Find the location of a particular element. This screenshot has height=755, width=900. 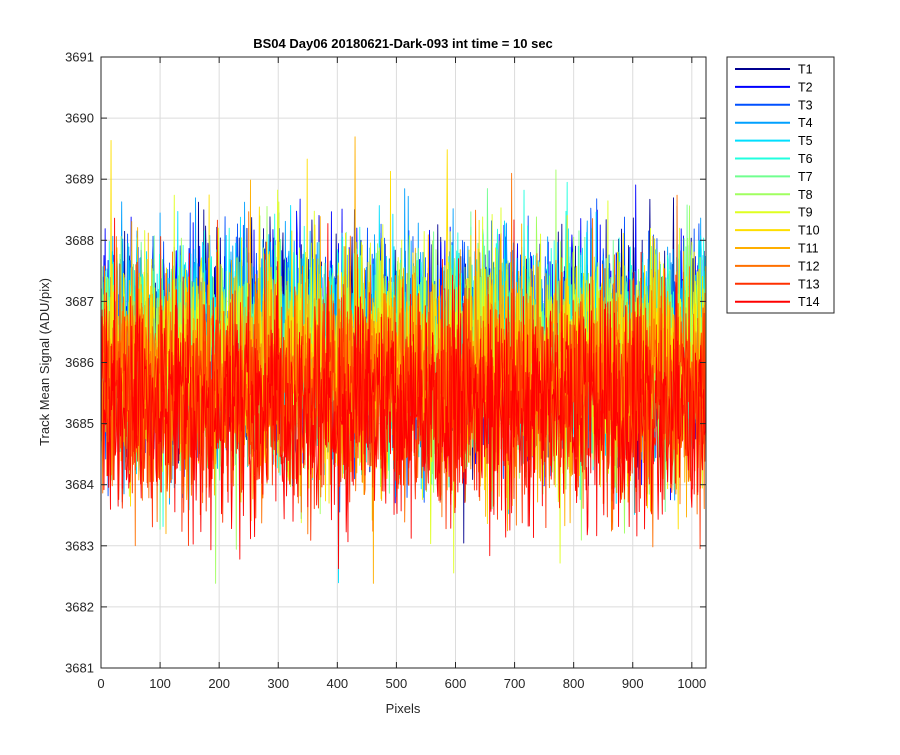

x-tick-label: 1000 is located at coordinates (691, 683).